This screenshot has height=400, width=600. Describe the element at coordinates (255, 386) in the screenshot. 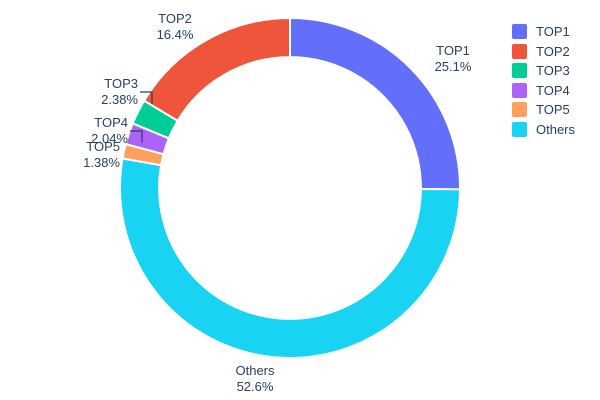

I see `slice-label-others-percent: 52.6%` at that location.